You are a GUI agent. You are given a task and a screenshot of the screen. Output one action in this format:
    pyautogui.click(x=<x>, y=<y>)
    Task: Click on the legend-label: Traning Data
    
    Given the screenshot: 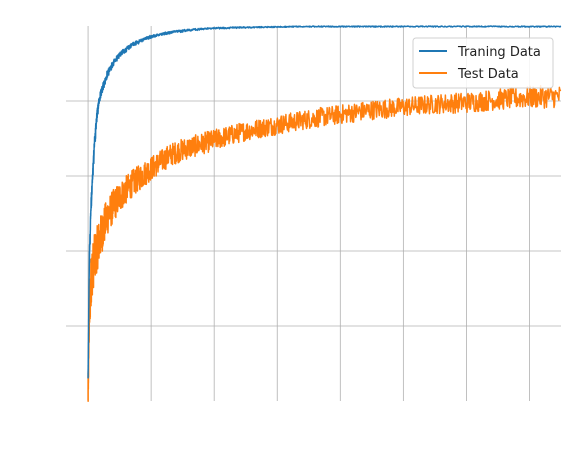 What is the action you would take?
    pyautogui.click(x=499, y=52)
    